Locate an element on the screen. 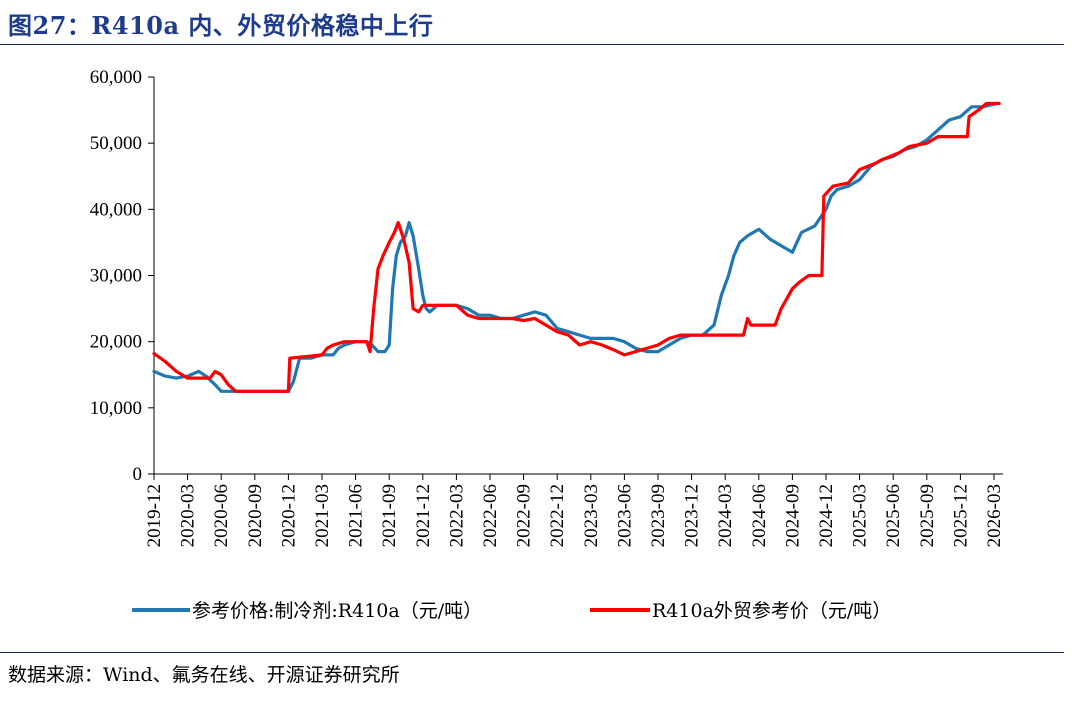 The image size is (1080, 705). x-tick-label: 2025-06 is located at coordinates (893, 515).